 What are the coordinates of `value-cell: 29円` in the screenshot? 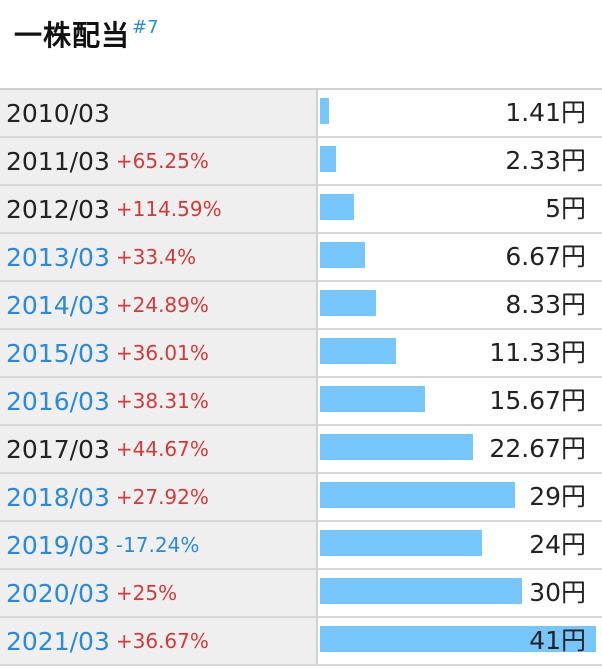 It's located at (460, 497).